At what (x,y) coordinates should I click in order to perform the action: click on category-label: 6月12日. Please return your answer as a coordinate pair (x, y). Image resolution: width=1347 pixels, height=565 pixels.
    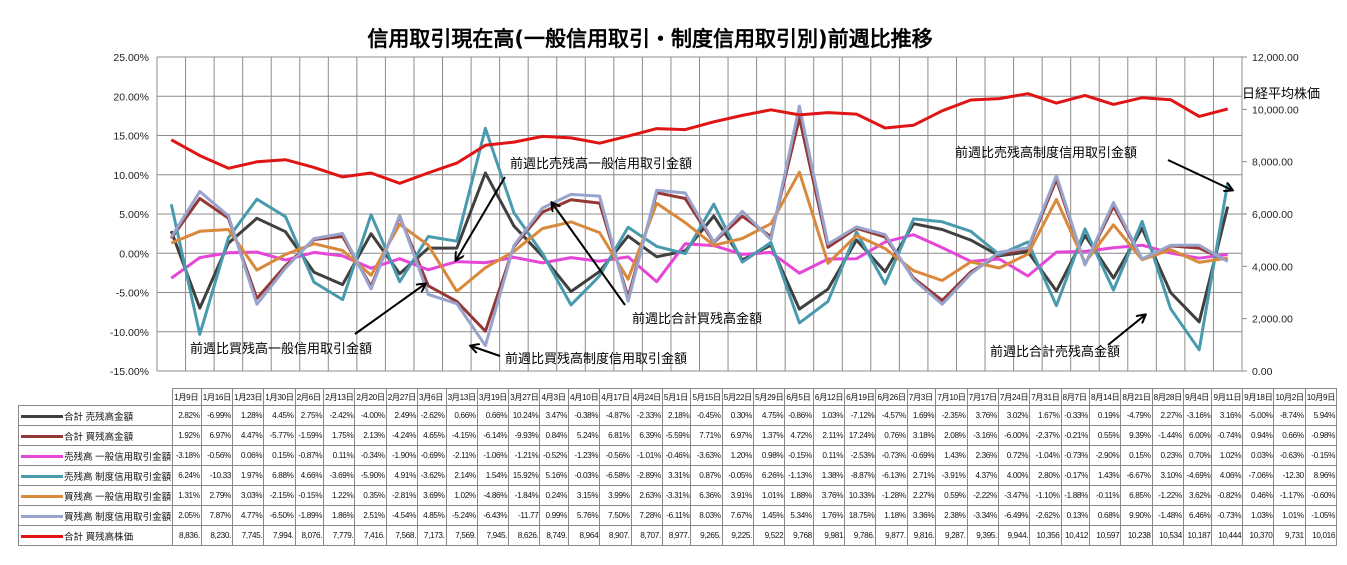
    Looking at the image, I should click on (829, 397).